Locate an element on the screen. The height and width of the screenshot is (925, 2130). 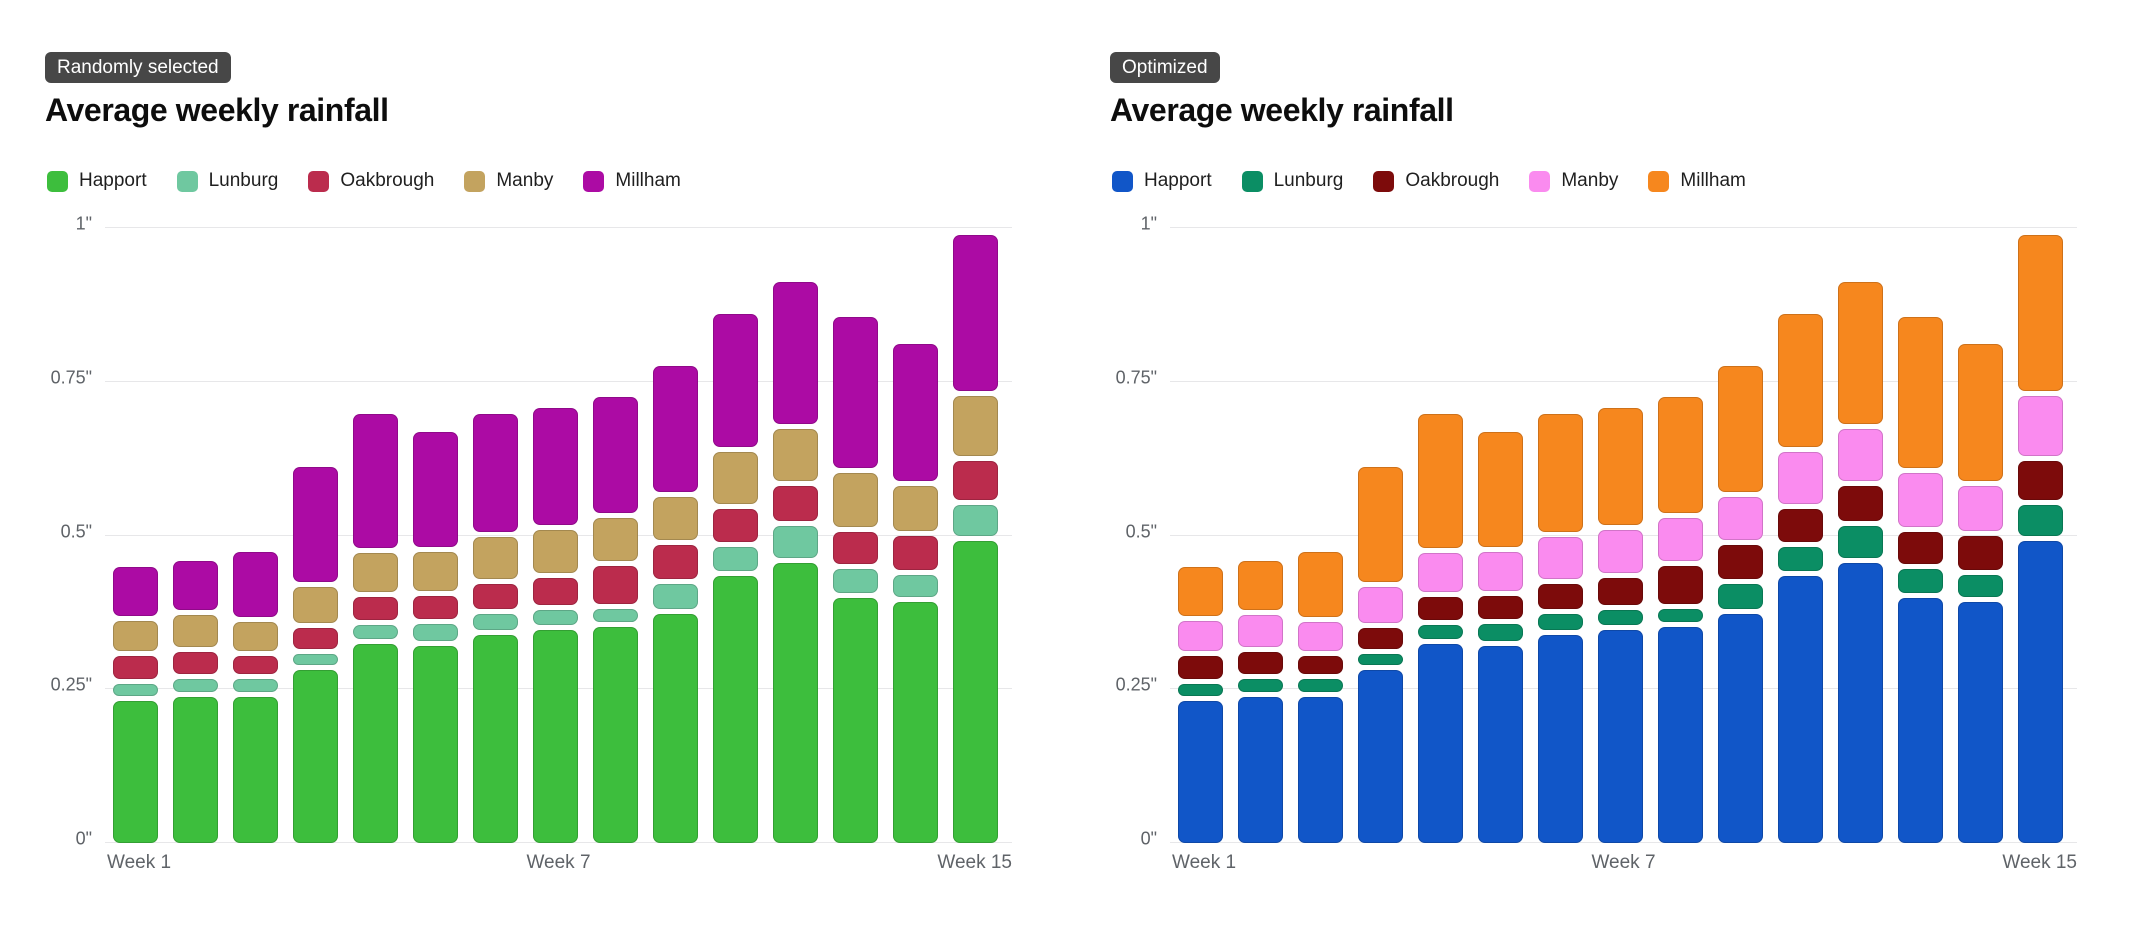
legend-label: Happort is located at coordinates (1178, 180).